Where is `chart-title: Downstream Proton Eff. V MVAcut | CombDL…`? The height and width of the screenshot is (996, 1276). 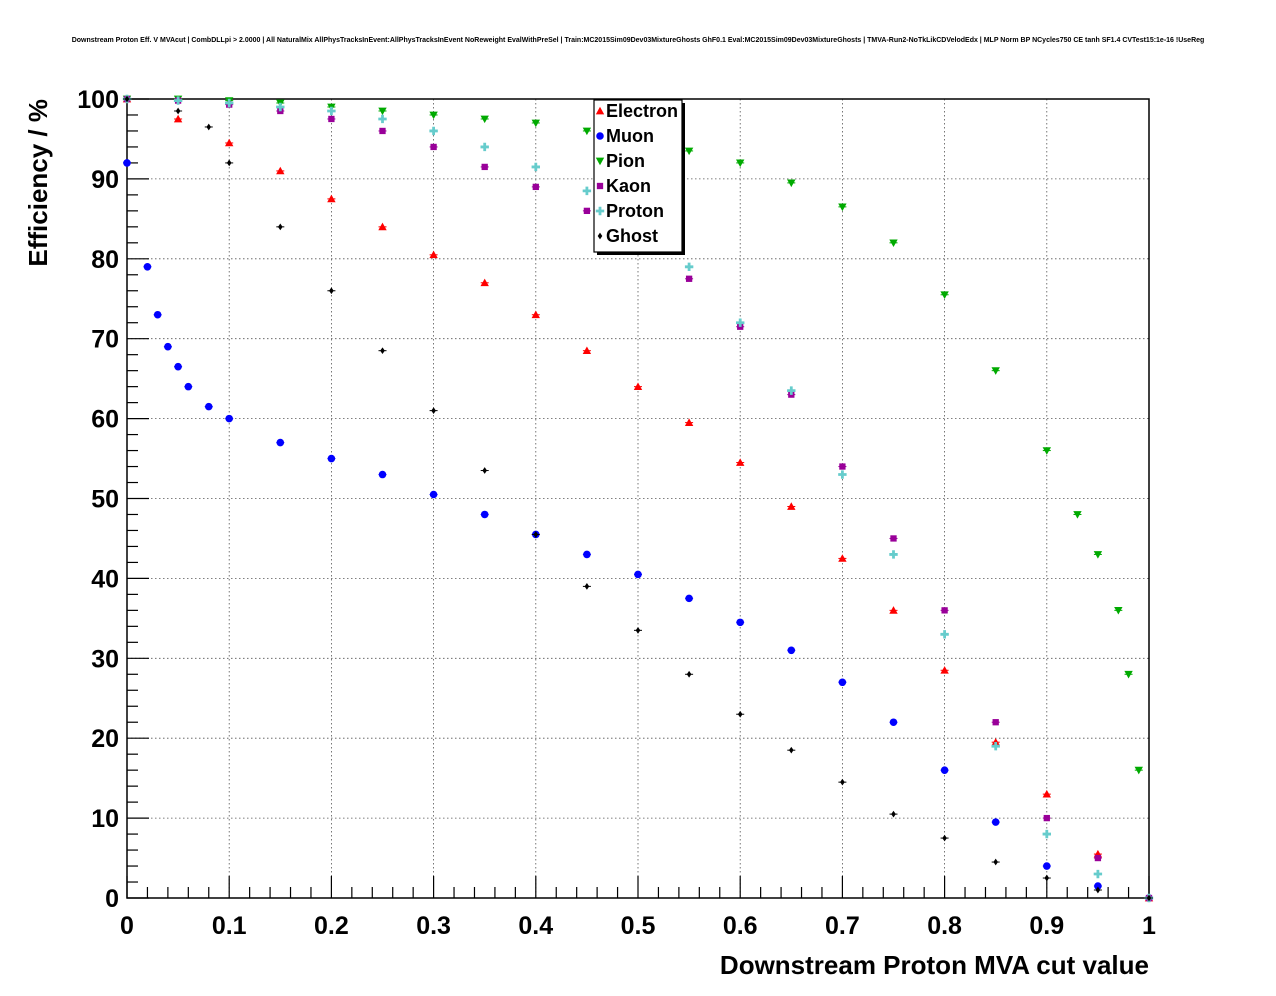
chart-title: Downstream Proton Eff. V MVAcut | CombDL… is located at coordinates (638, 40).